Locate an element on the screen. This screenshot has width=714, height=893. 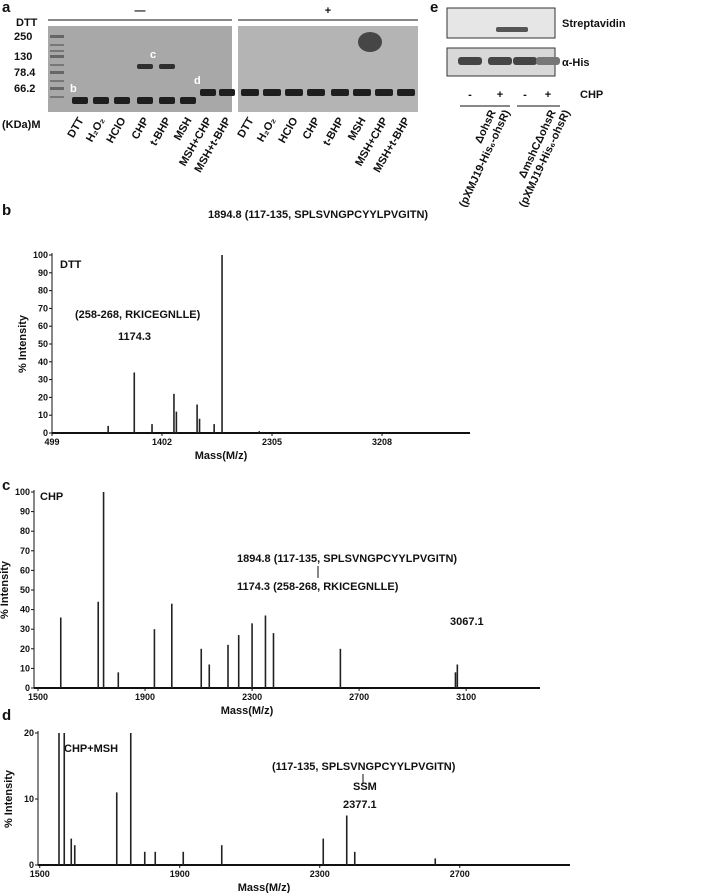
marker-label: 250 is located at coordinates (23, 37).